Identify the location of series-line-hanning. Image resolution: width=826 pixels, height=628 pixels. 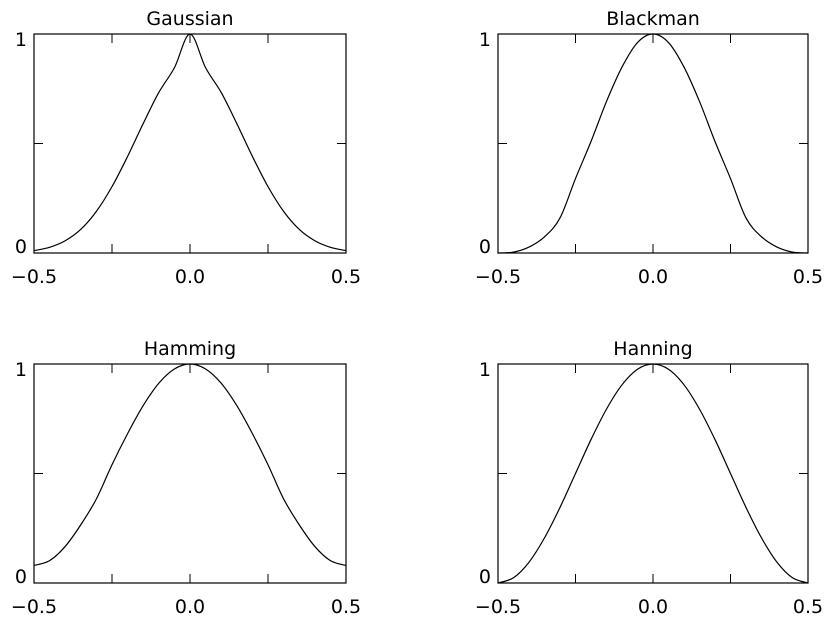
(653, 473).